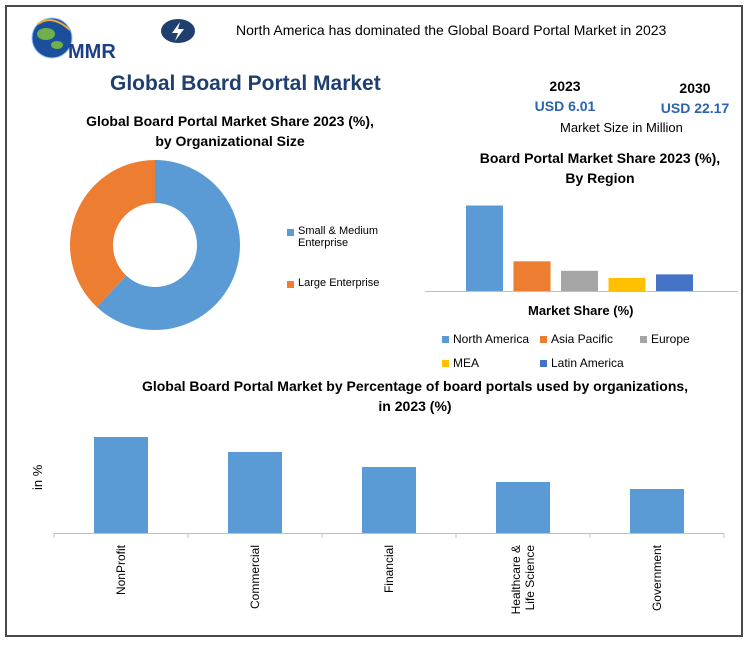 This screenshot has height=645, width=752. What do you see at coordinates (657, 511) in the screenshot?
I see `usage-bar-government` at bounding box center [657, 511].